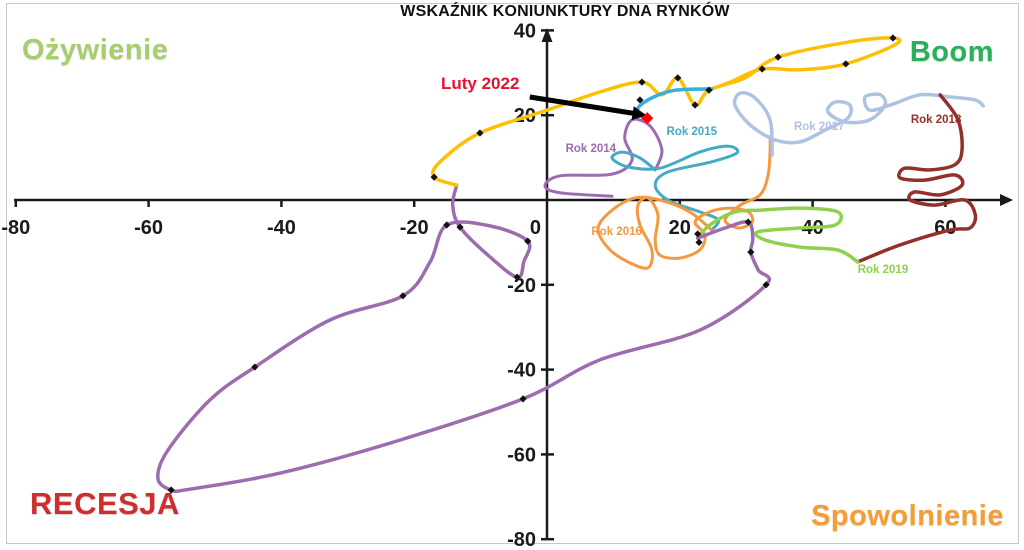 This screenshot has height=550, width=1024. Describe the element at coordinates (281, 228) in the screenshot. I see `x-axis-tick-label: -40` at that location.